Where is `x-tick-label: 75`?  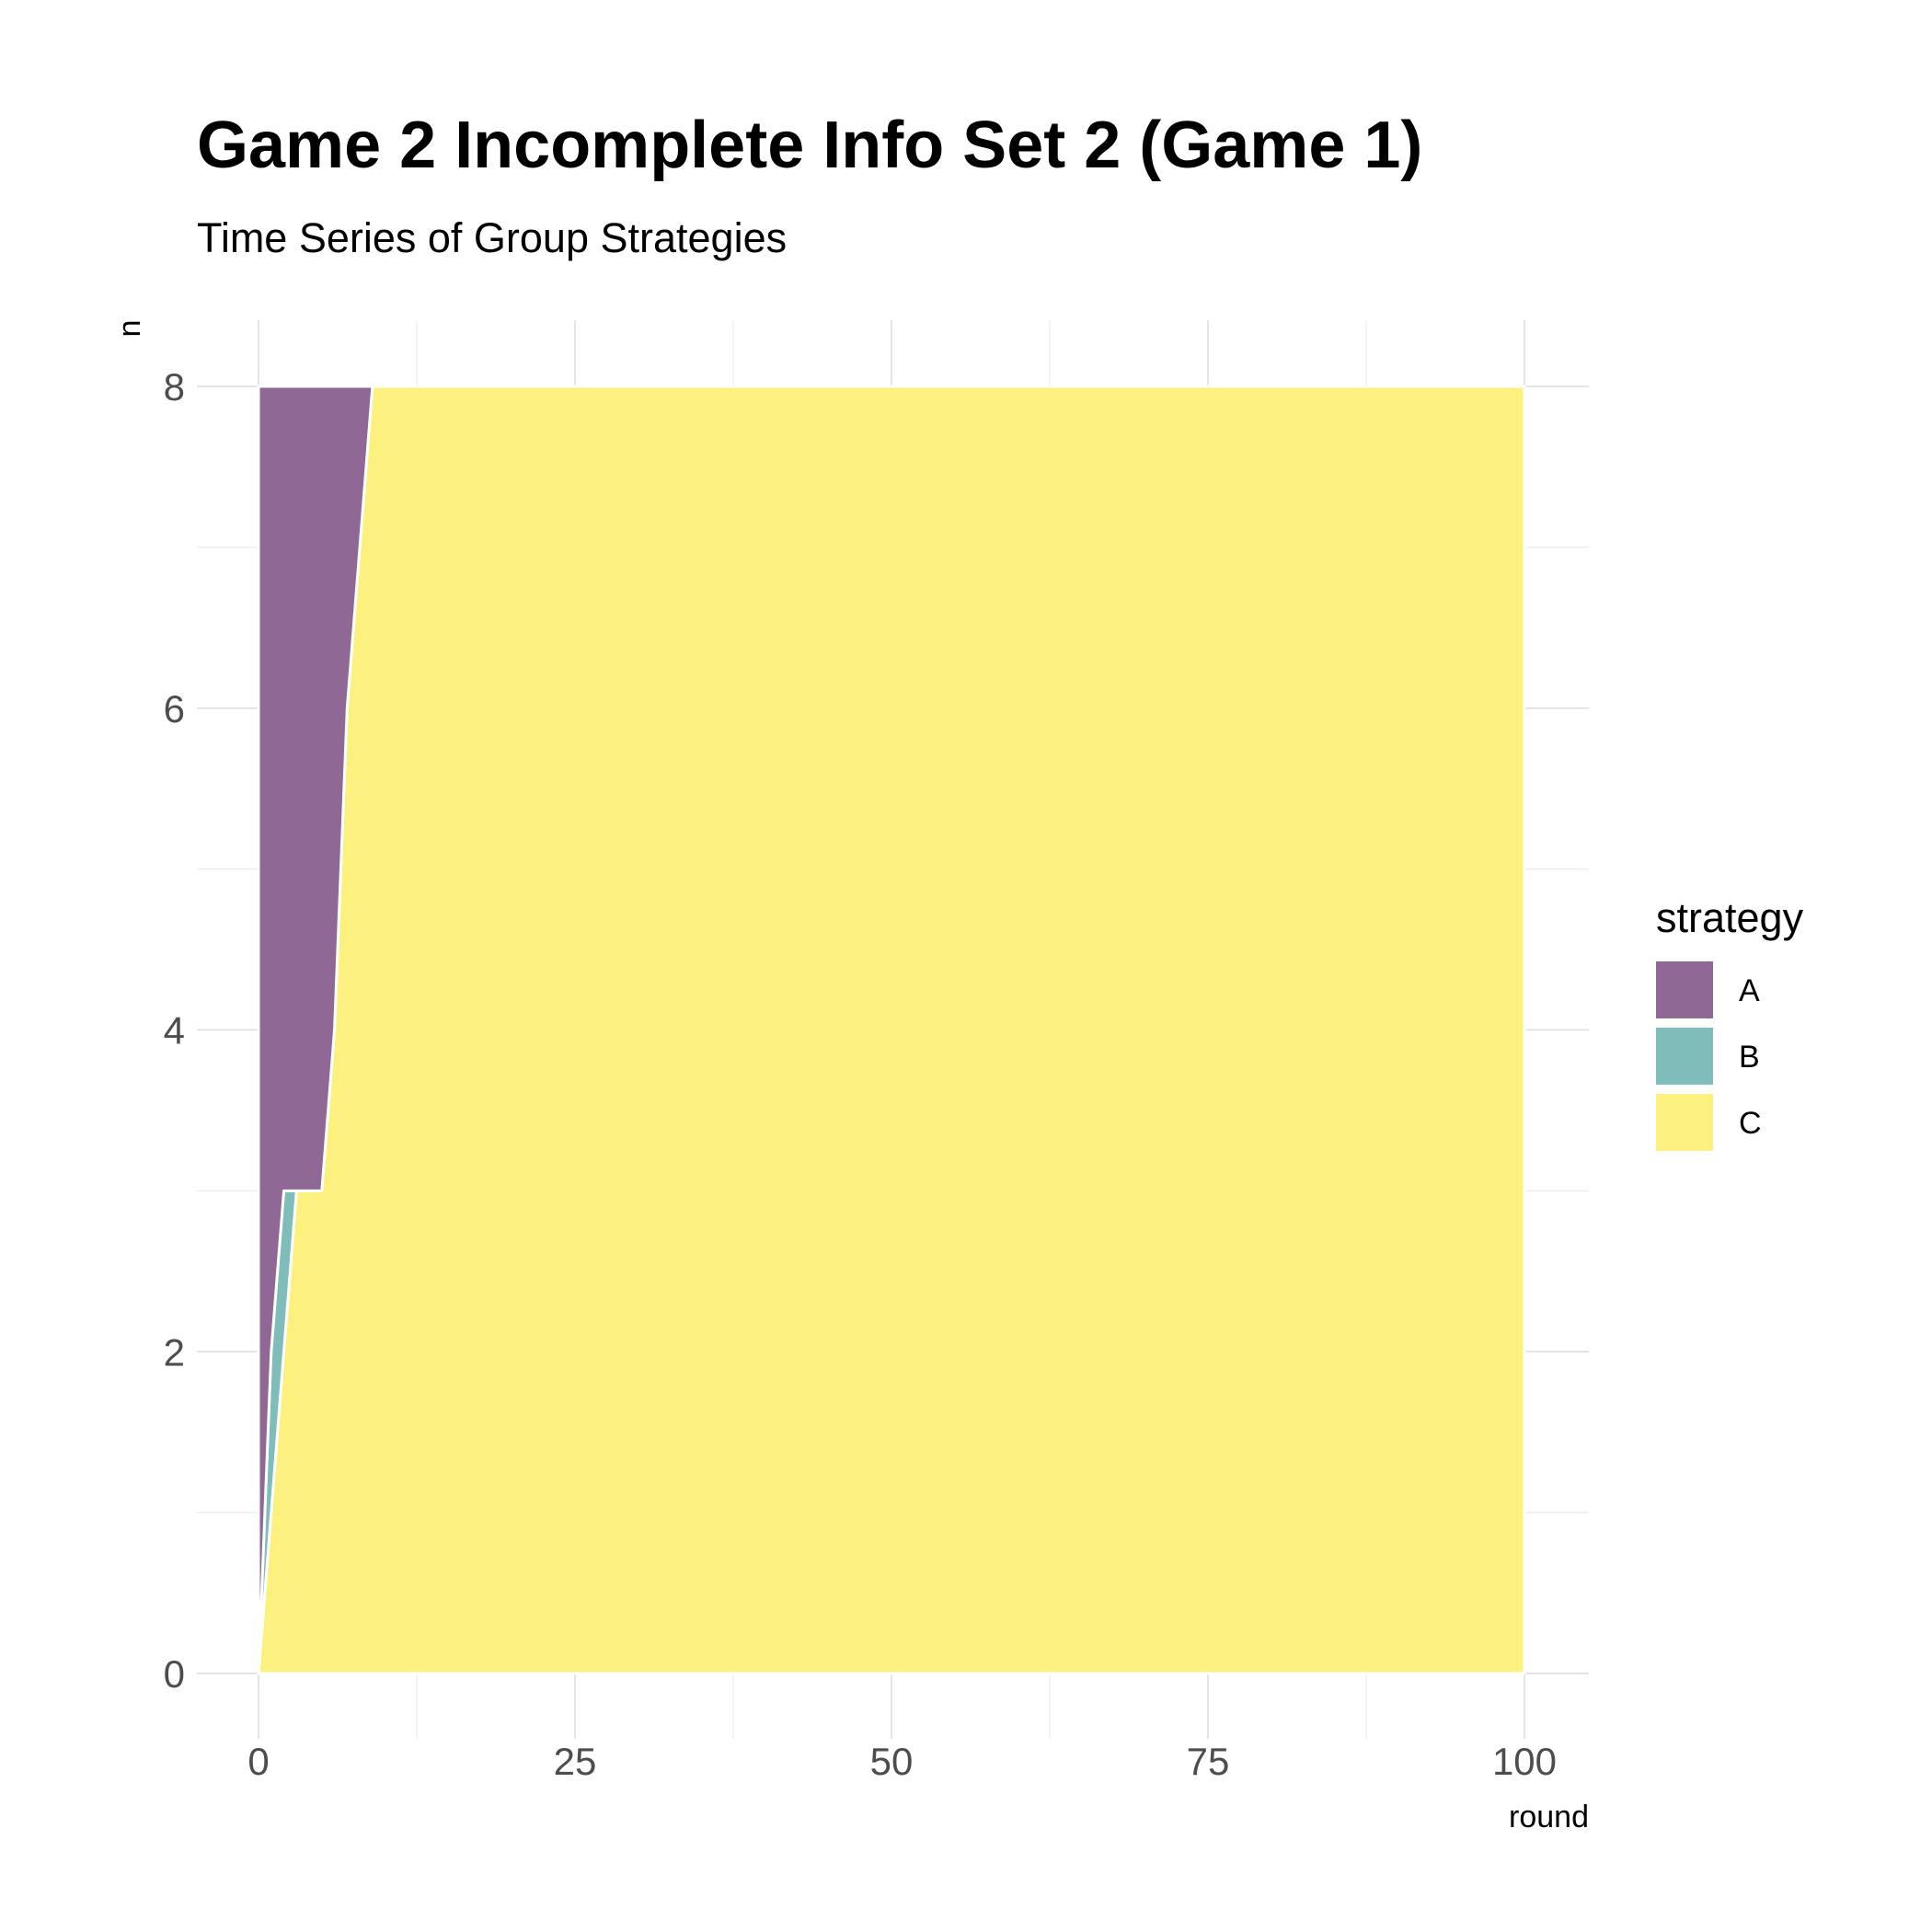 x-tick-label: 75 is located at coordinates (1208, 1761).